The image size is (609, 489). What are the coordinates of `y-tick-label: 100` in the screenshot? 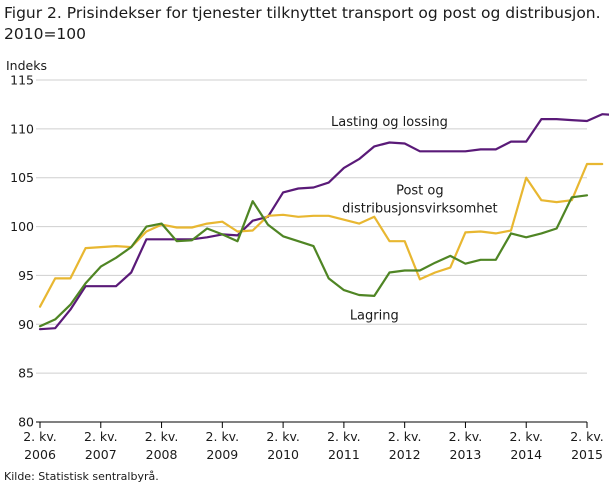 It's located at (22, 226).